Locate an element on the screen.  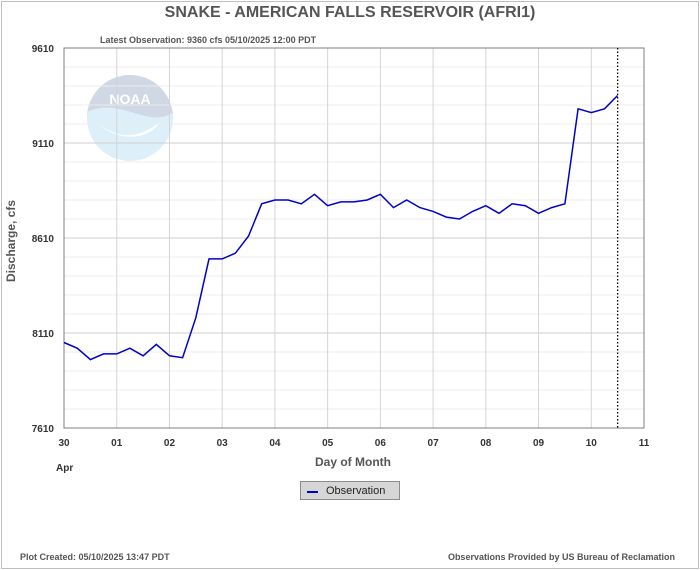
noaa-logo: NOAA is located at coordinates (130, 118).